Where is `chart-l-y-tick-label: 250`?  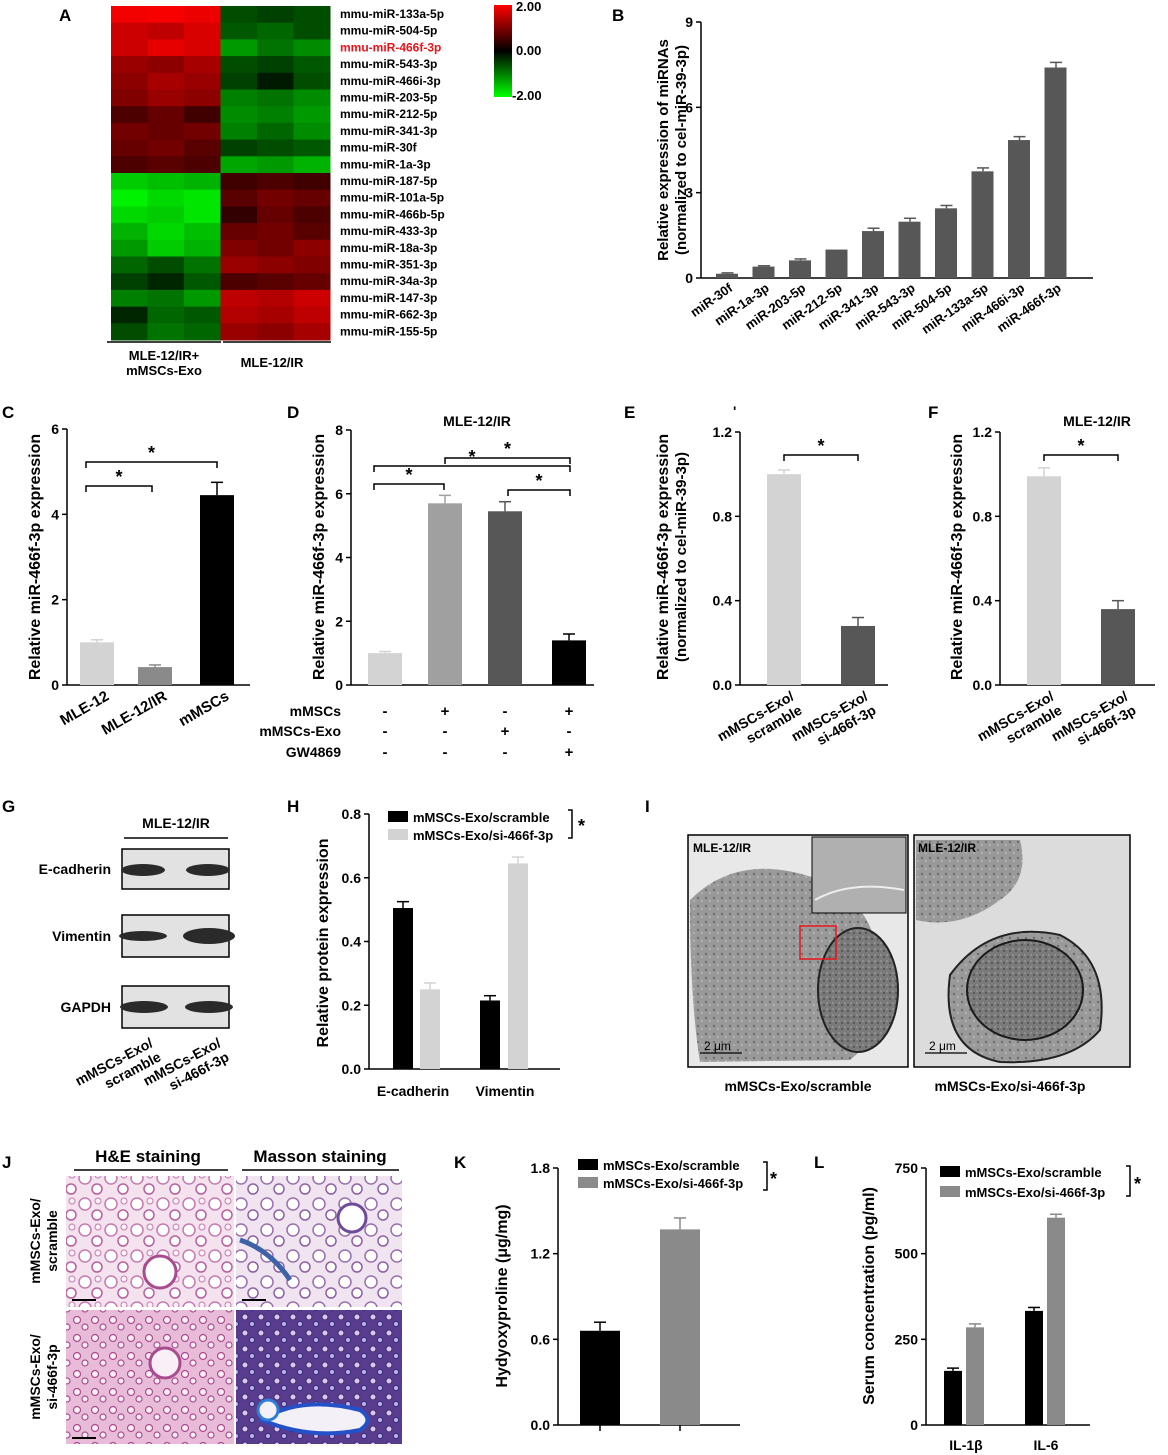
chart-l-y-tick-label: 250 is located at coordinates (907, 1339).